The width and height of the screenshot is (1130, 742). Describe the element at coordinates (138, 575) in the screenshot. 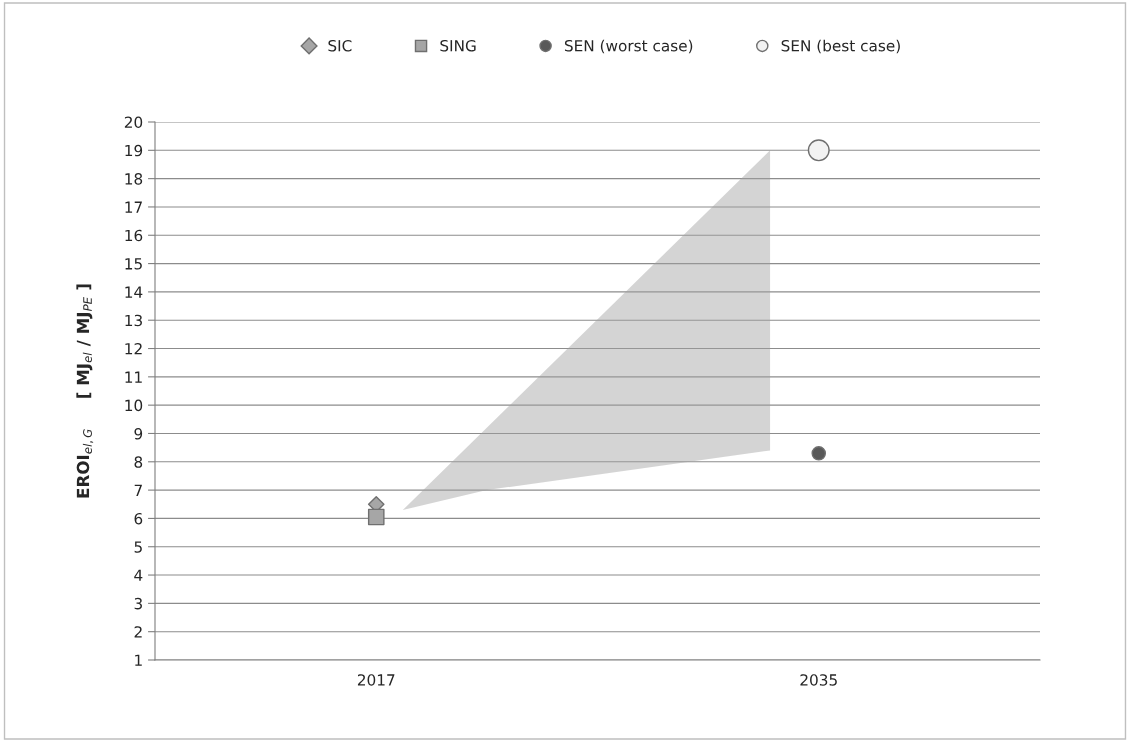

I see `y-tick-label: 4` at that location.